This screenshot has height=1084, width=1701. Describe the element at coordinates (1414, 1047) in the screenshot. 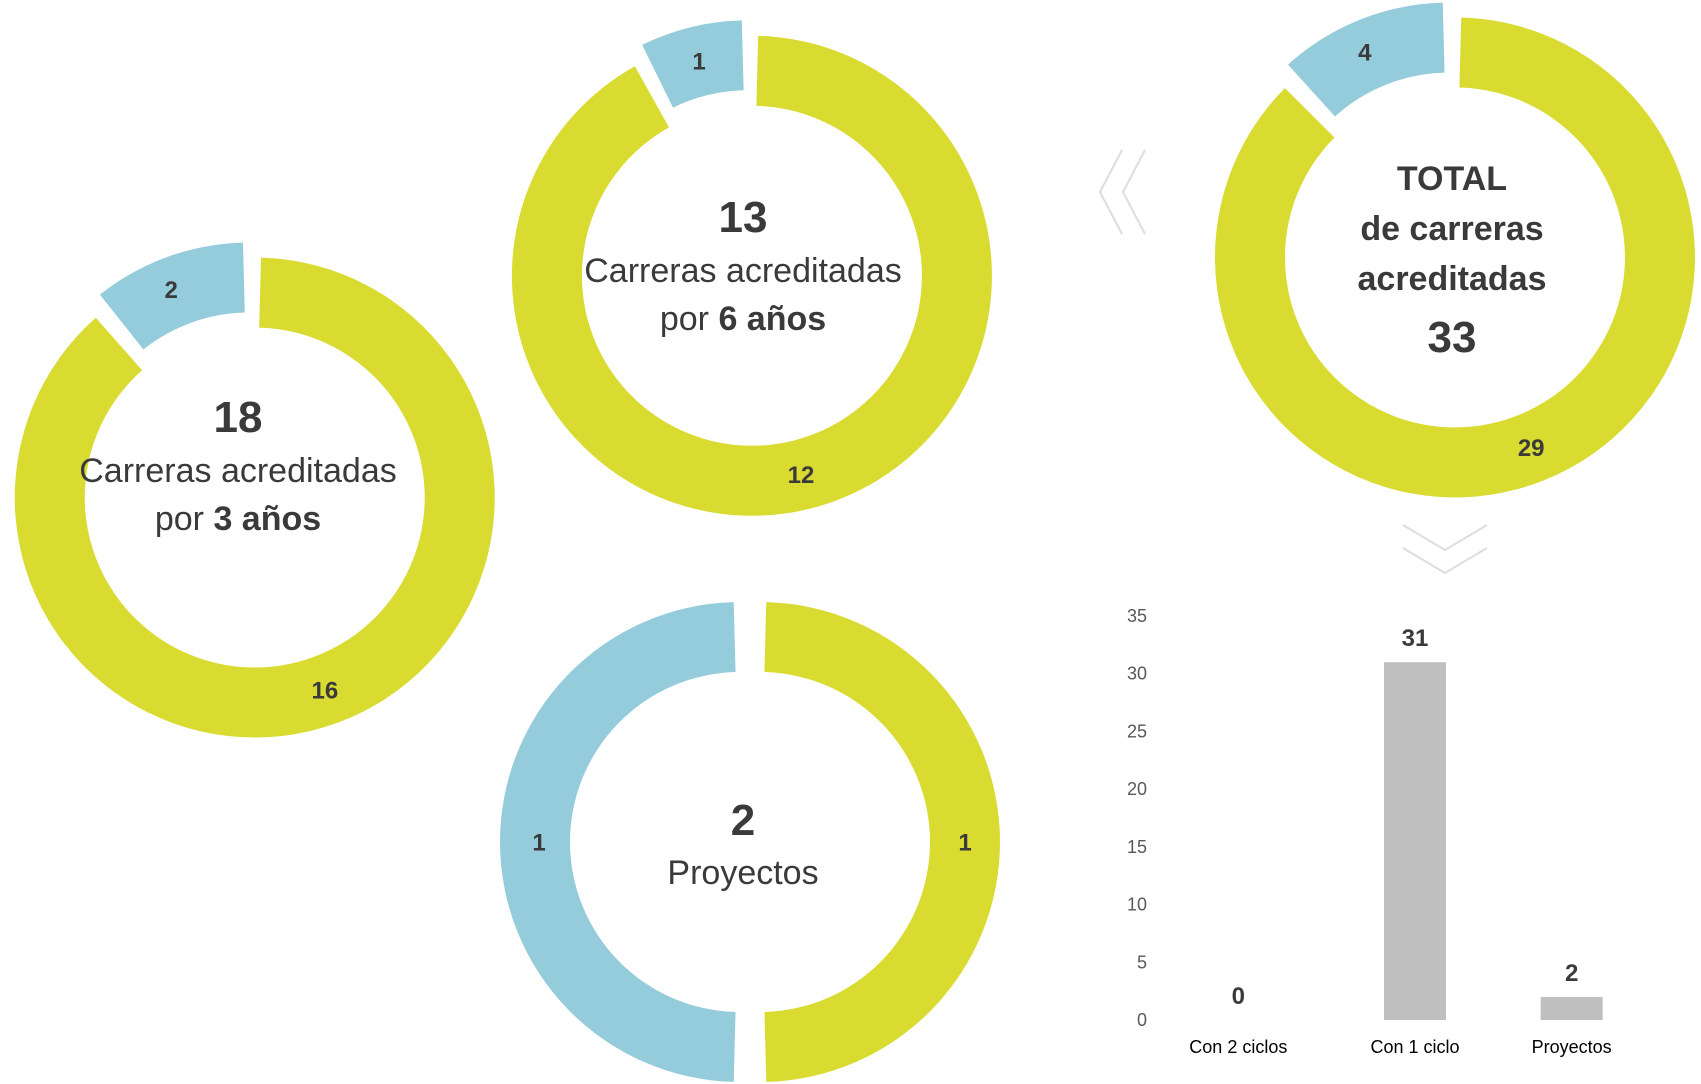

I see `x-category-label: Con 1 ciclo` at that location.